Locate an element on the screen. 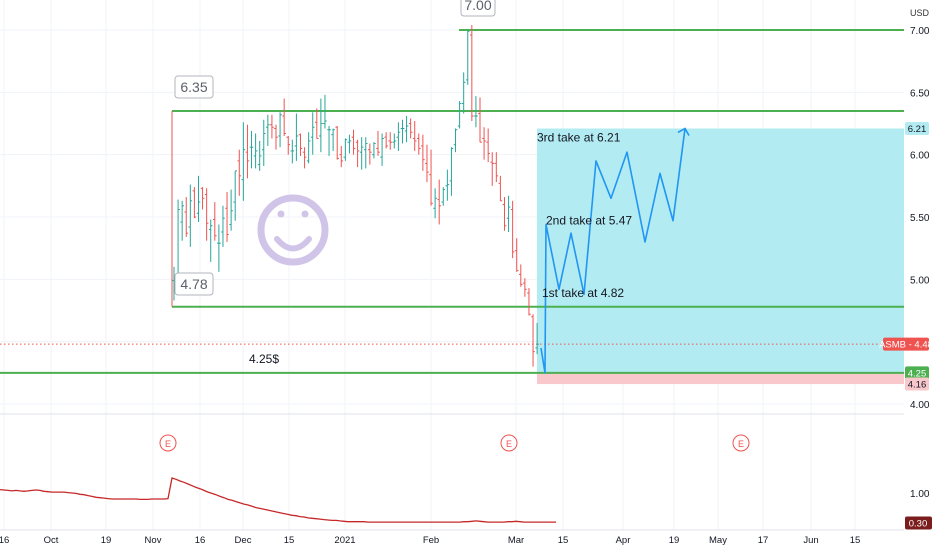 The width and height of the screenshot is (932, 550). time-tick-label: 15 is located at coordinates (563, 540).